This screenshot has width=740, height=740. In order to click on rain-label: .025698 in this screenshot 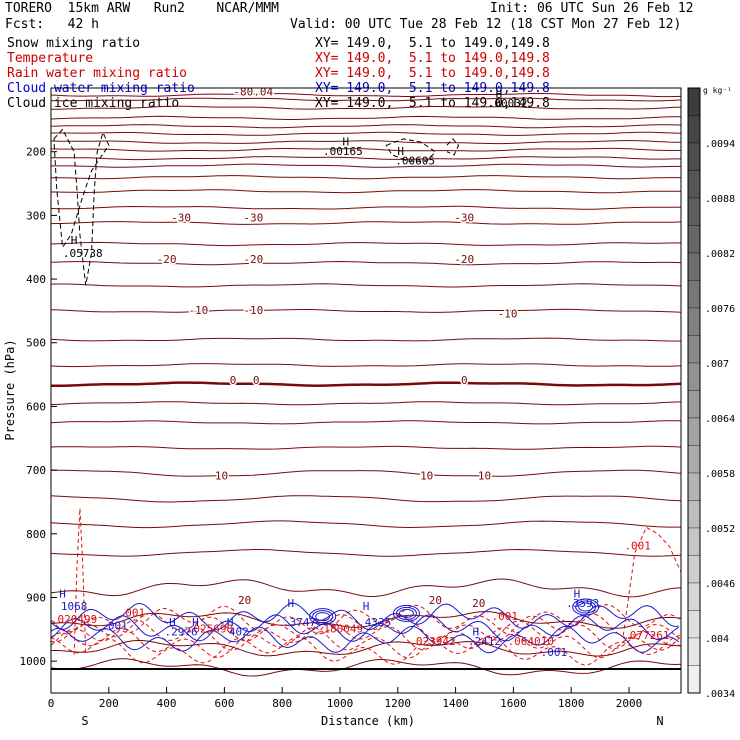, I will do `click(210, 629)`.